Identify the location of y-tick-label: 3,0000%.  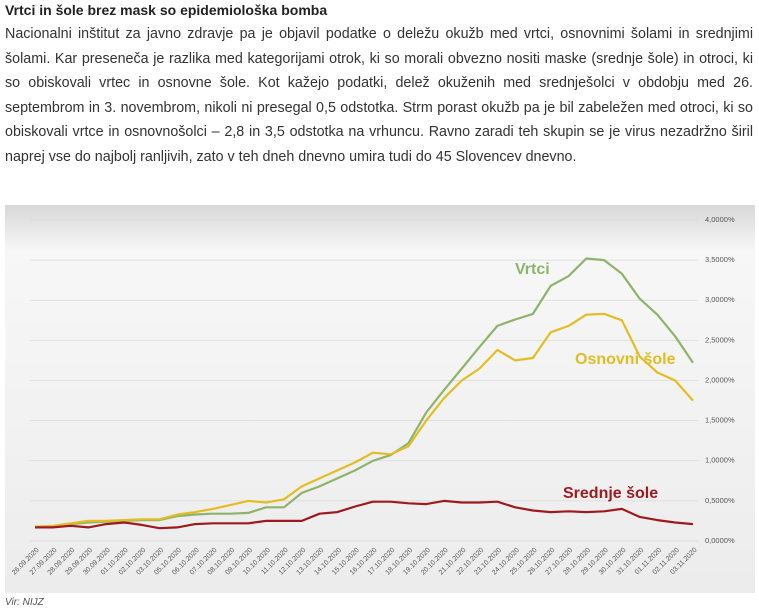
(720, 299).